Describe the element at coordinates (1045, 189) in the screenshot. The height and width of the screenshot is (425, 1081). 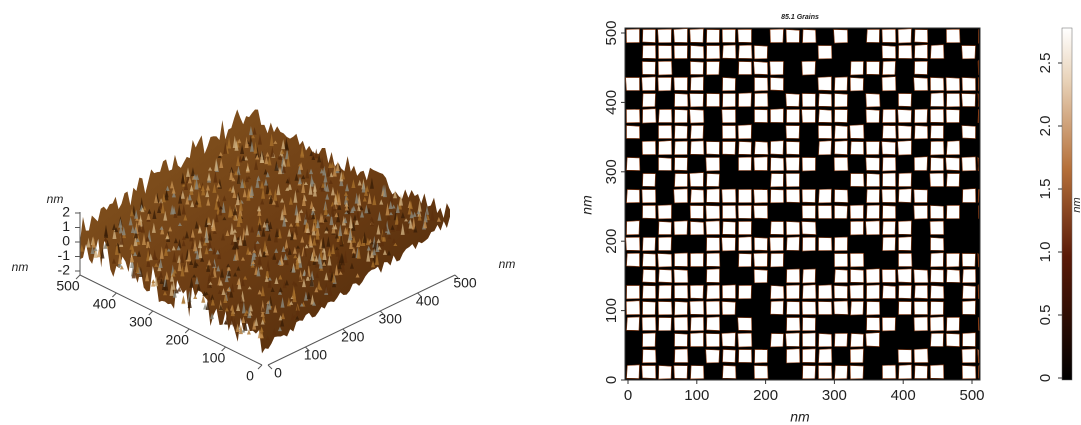
I see `colorbar-tick-label: 1.5` at that location.